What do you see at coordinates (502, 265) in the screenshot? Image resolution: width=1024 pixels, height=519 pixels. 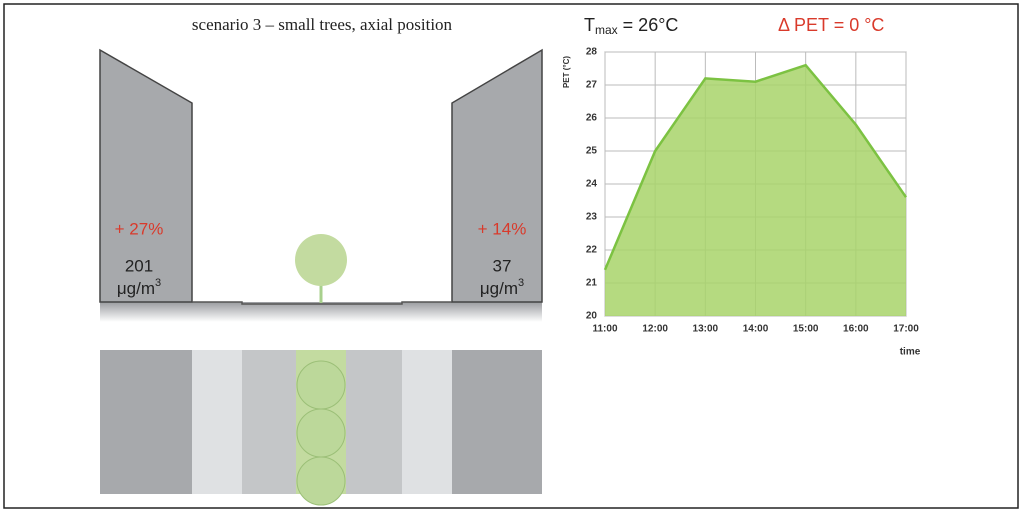 I see `right-concentration: 37` at bounding box center [502, 265].